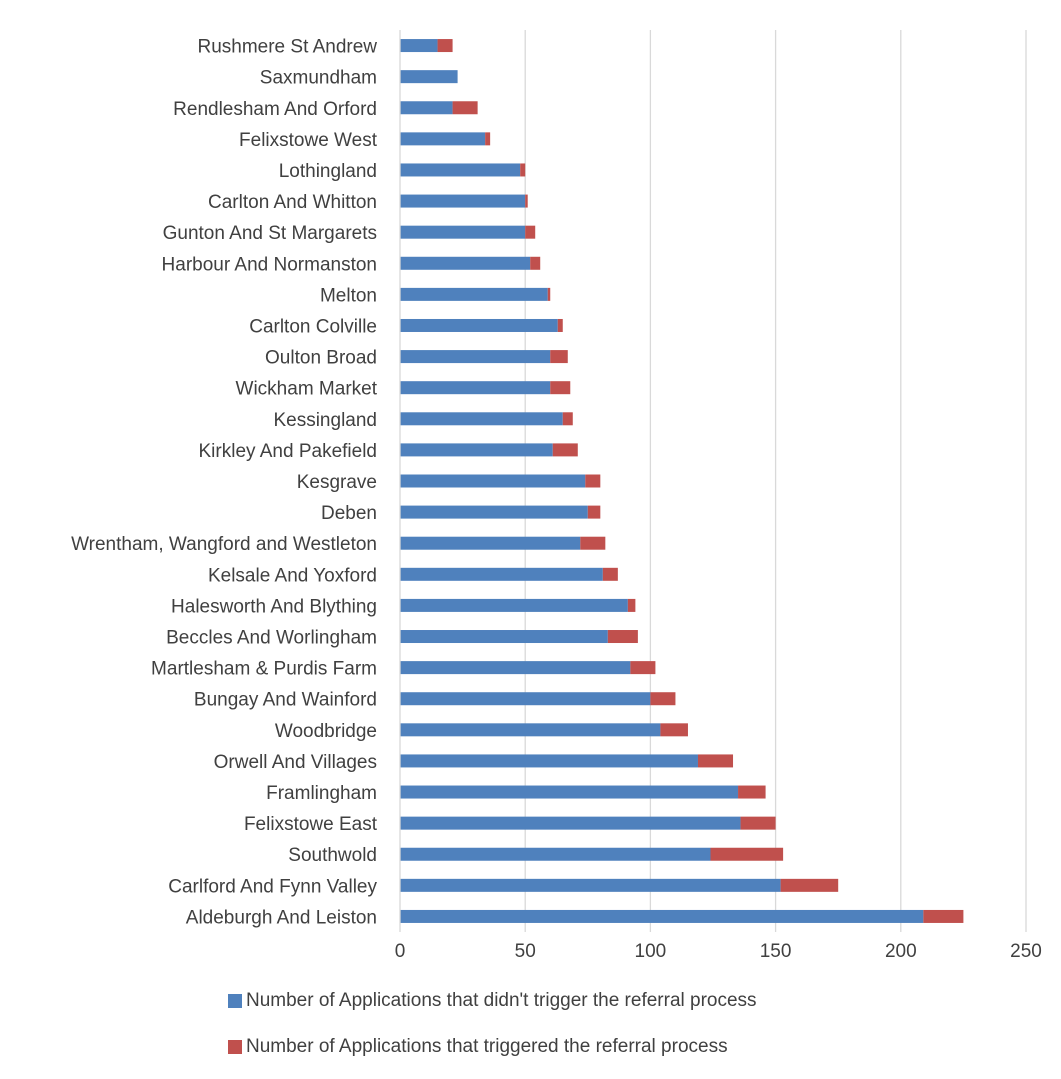 This screenshot has width=1061, height=1079. What do you see at coordinates (270, 233) in the screenshot?
I see `category-label-6: Gunton And St Margarets` at bounding box center [270, 233].